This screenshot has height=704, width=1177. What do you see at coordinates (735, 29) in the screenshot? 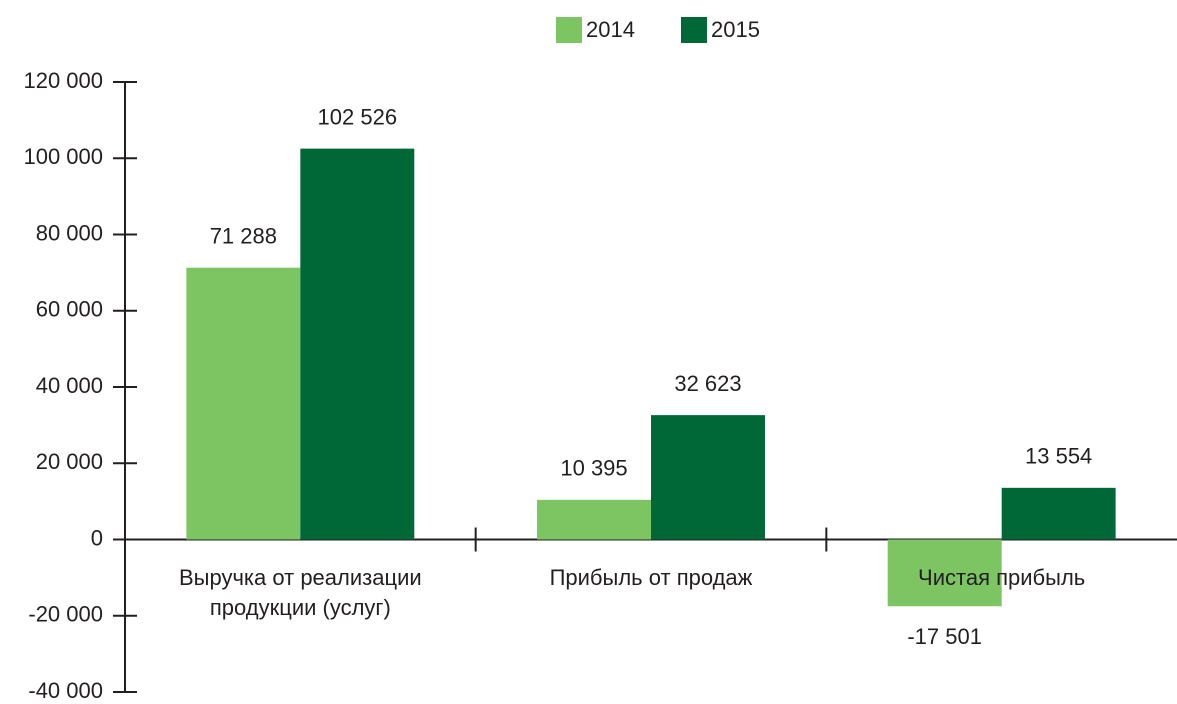
I see `legend-label: 2015` at bounding box center [735, 29].